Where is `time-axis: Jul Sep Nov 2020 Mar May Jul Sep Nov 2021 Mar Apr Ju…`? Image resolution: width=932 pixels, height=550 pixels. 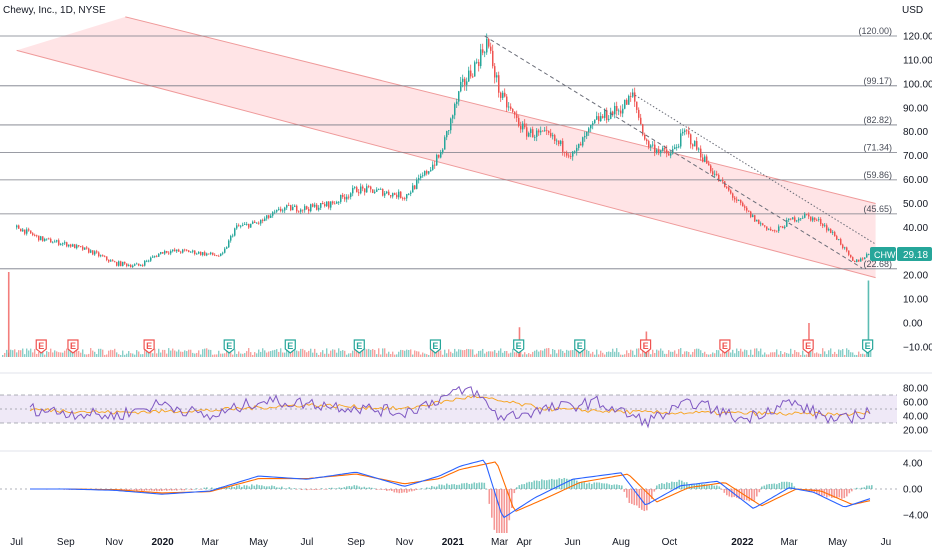
time-axis: Jul Sep Nov 2020 Mar May Jul Sep Nov 2021 Mar Apr Ju… is located at coordinates (450, 542).